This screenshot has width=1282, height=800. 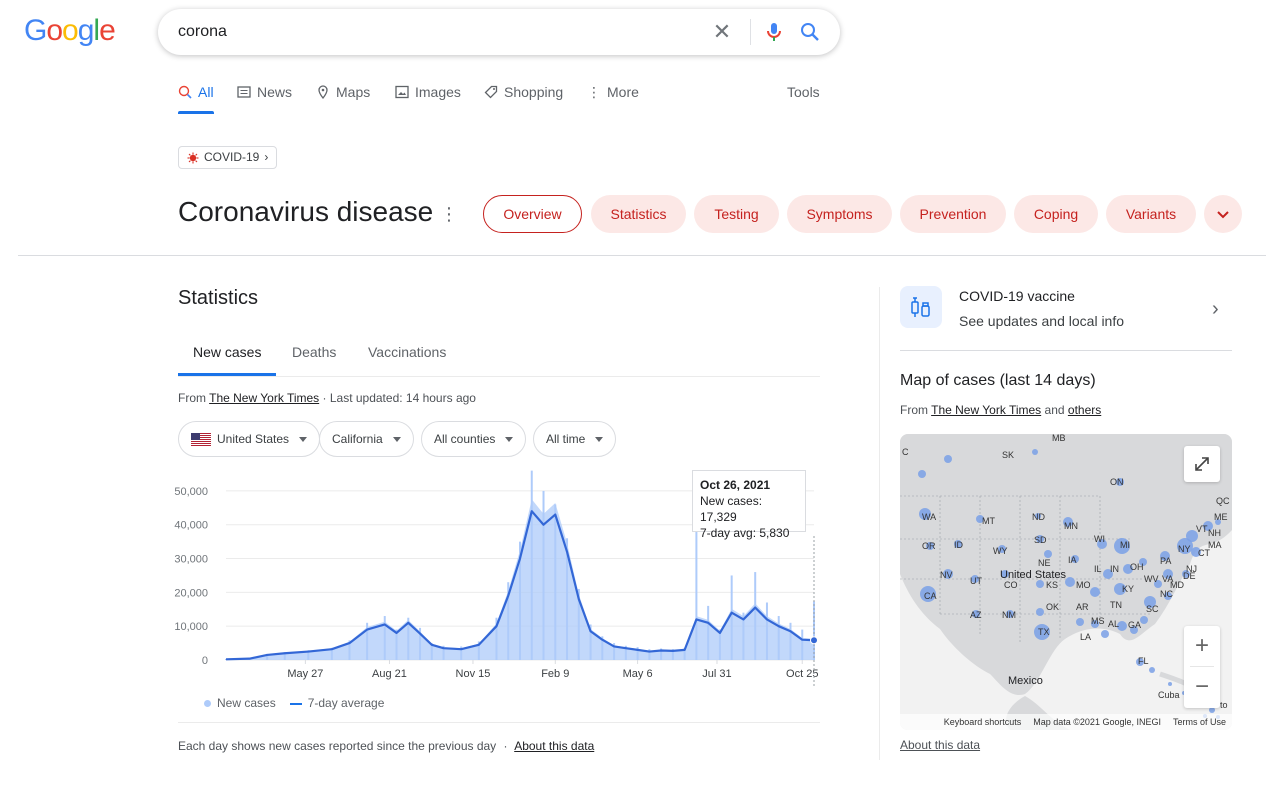 What do you see at coordinates (428, 97) in the screenshot?
I see `tab-images: Images` at bounding box center [428, 97].